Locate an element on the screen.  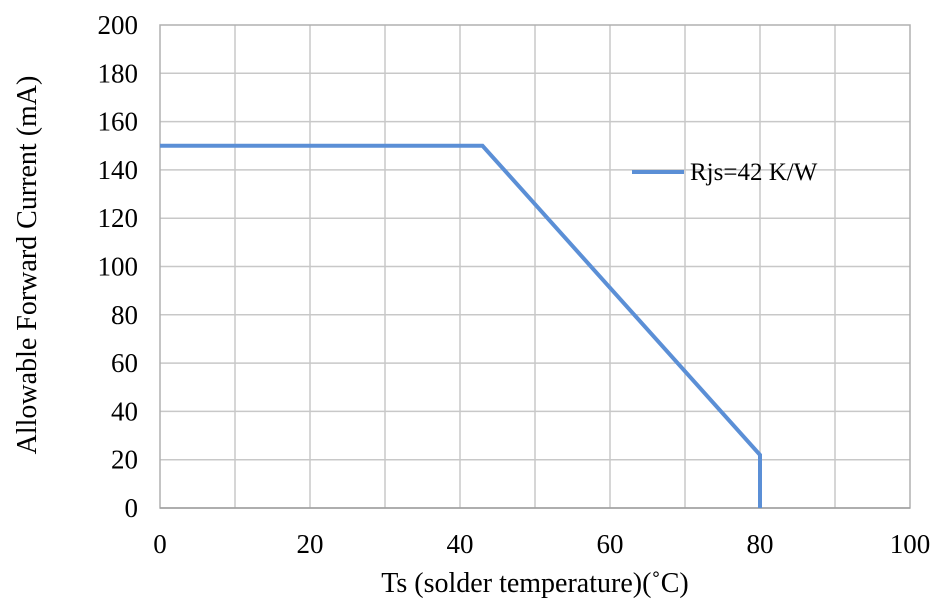
x-tick-label: 80 is located at coordinates (760, 544).